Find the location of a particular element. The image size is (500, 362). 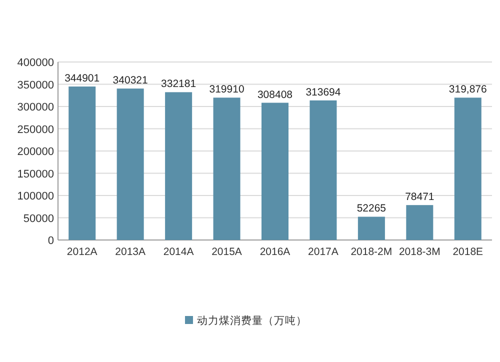

data-label: 332181 is located at coordinates (178, 84).